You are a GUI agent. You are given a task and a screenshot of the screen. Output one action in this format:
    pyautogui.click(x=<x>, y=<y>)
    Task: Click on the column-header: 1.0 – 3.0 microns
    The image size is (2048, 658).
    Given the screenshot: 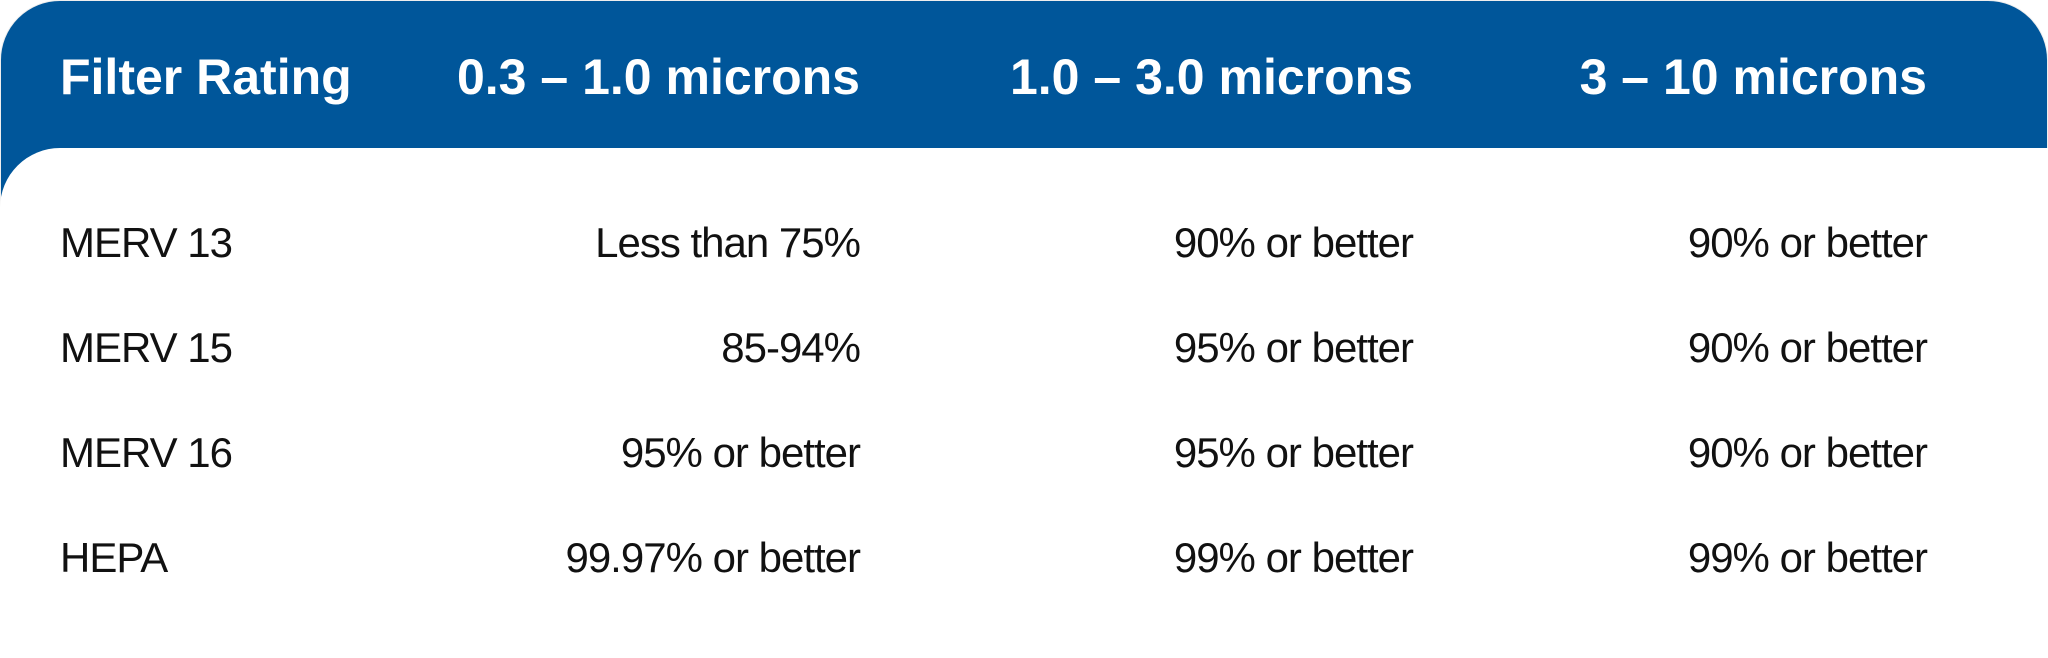 What is the action you would take?
    pyautogui.click(x=1211, y=77)
    